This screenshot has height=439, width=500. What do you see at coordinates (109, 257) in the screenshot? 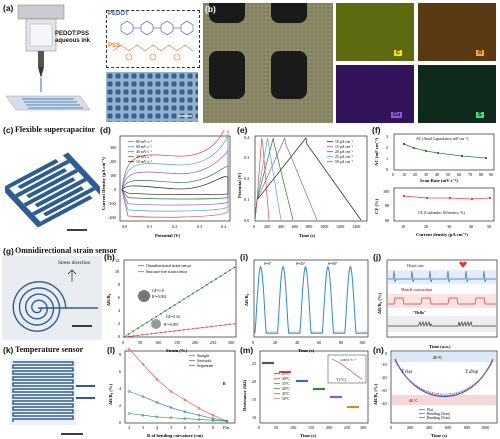
I see `panel-h-label: (h)` at bounding box center [109, 257].